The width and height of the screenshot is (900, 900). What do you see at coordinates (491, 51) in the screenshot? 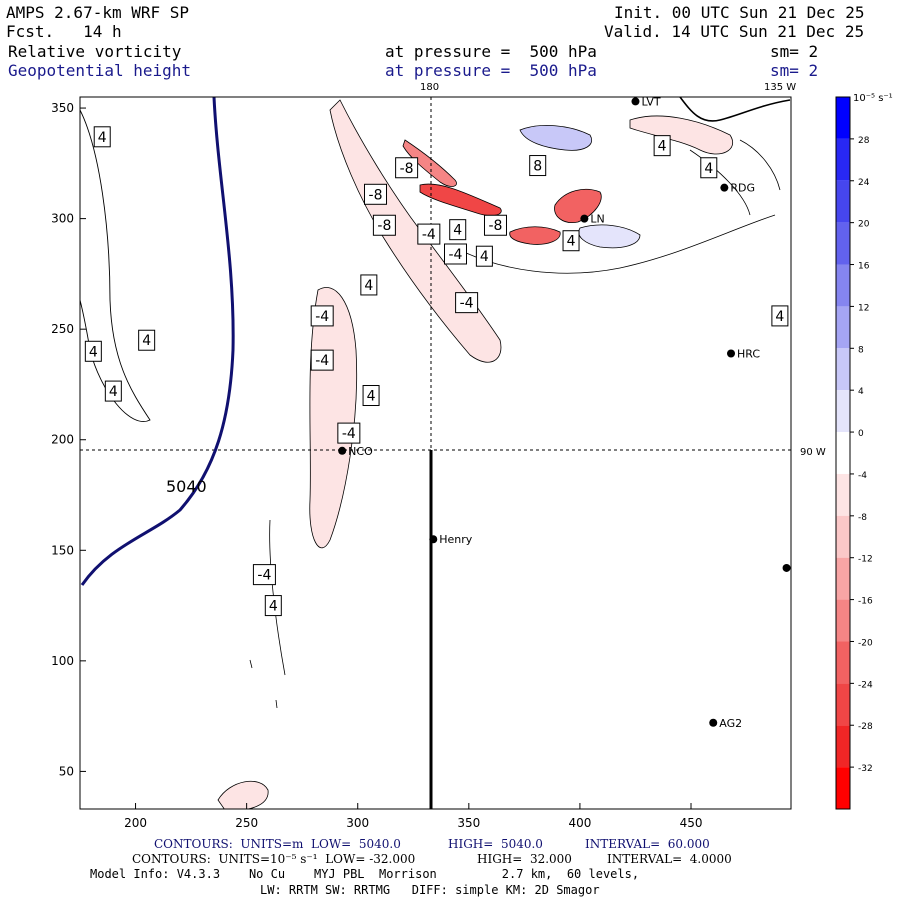
I see `field1-level: at pressure = 500 hPa` at bounding box center [491, 51].